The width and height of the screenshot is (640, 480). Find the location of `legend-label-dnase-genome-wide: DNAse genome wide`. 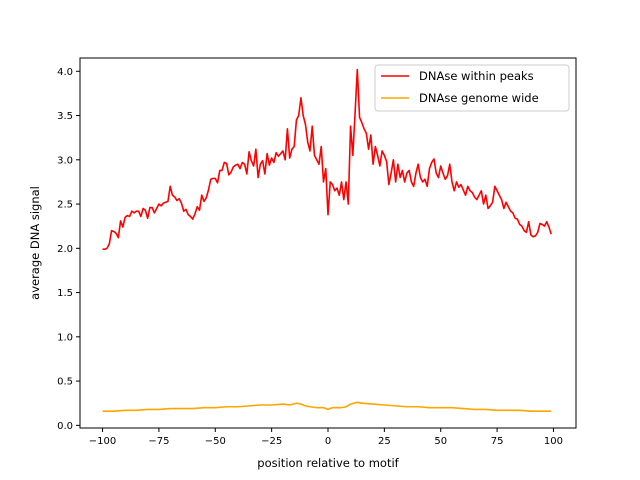

legend-label-dnase-genome-wide: DNAse genome wide is located at coordinates (479, 98).